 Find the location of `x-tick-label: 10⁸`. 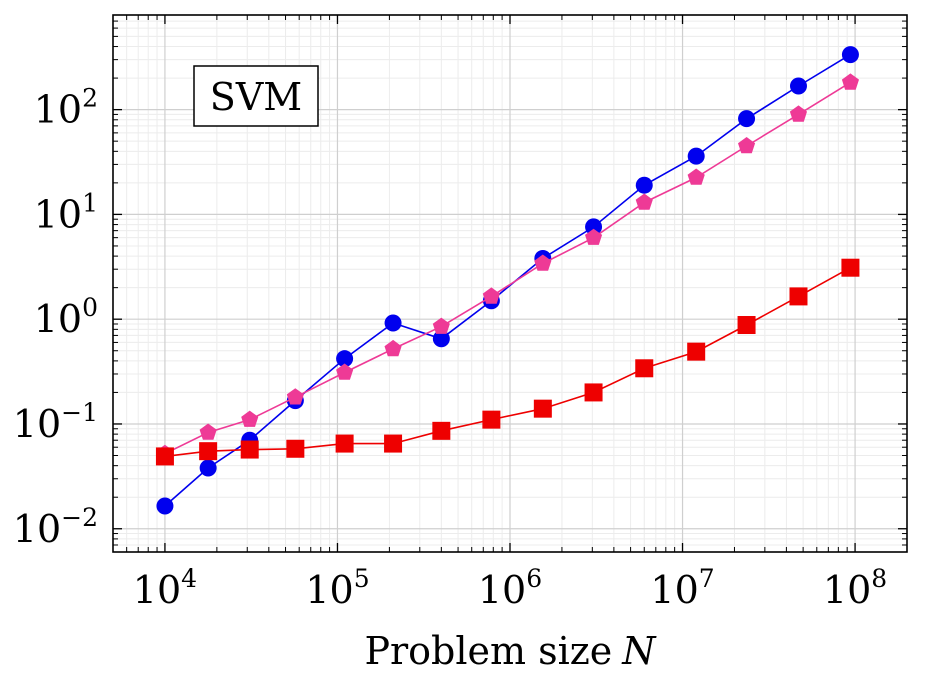

x-tick-label: 10⁸ is located at coordinates (855, 588).